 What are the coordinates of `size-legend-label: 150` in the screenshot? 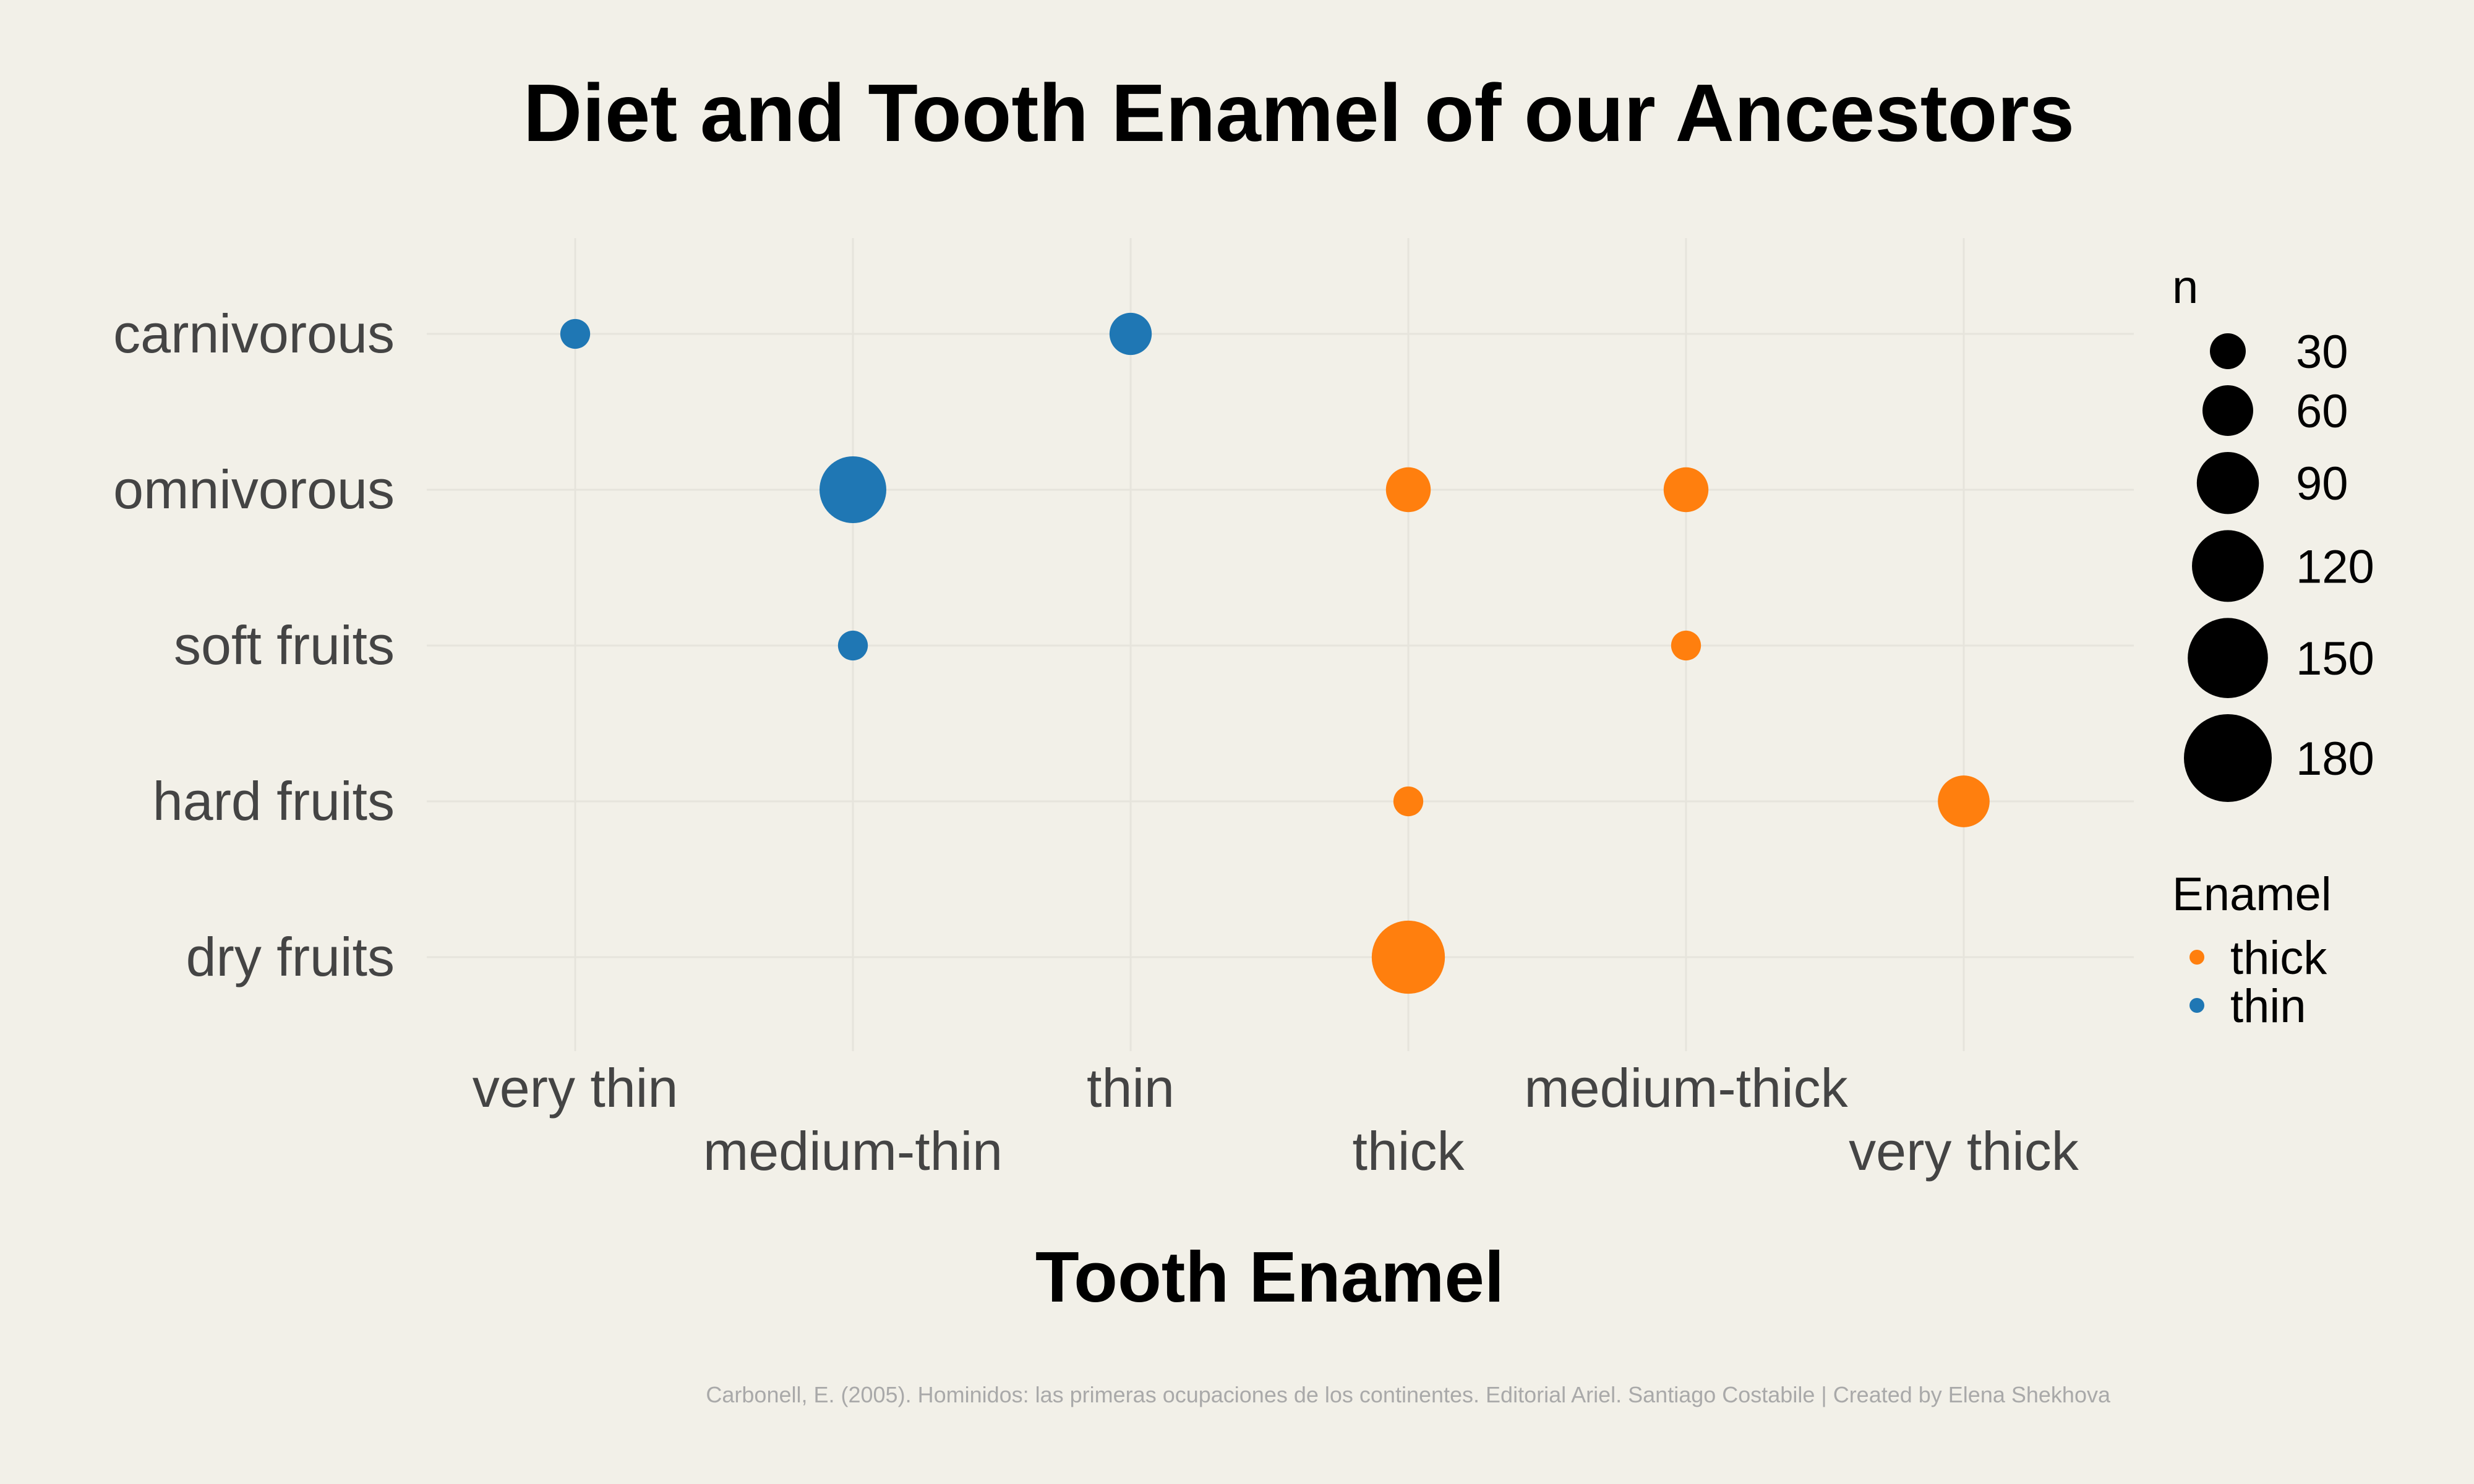 It's located at (2335, 659).